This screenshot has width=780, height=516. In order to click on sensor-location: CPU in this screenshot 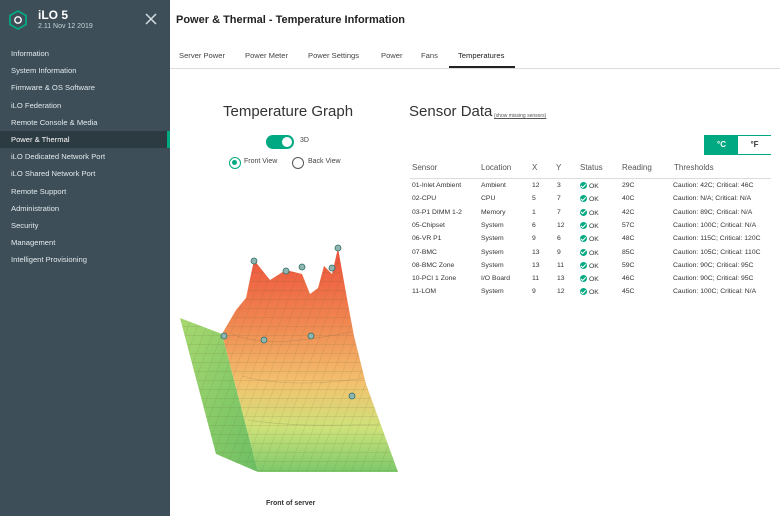, I will do `click(488, 199)`.